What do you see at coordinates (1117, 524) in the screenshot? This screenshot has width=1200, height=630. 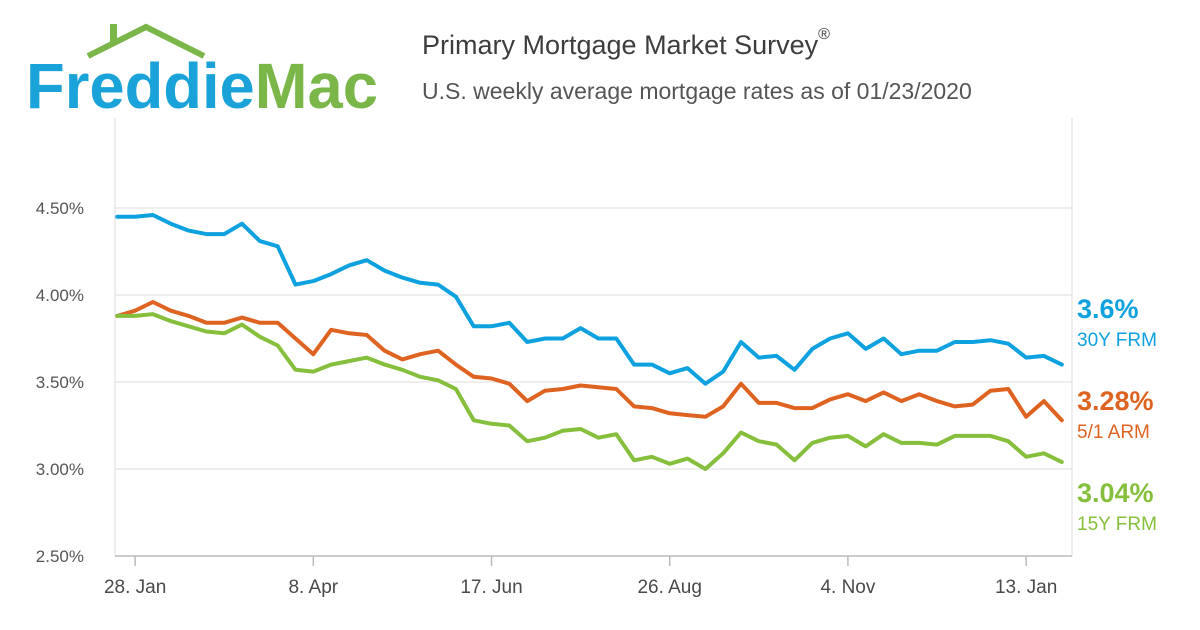 I see `series-end-name: 15Y FRM` at bounding box center [1117, 524].